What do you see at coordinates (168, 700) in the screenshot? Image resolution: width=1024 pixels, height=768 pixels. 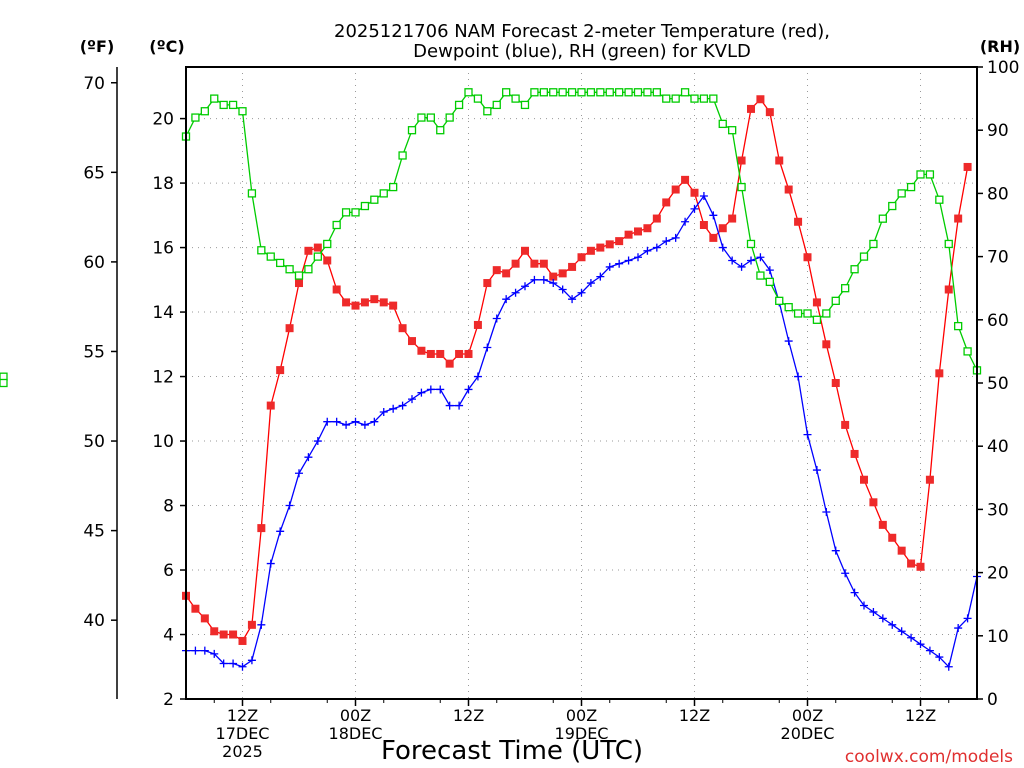 I see `celsius-tick-label: 2` at bounding box center [168, 700].